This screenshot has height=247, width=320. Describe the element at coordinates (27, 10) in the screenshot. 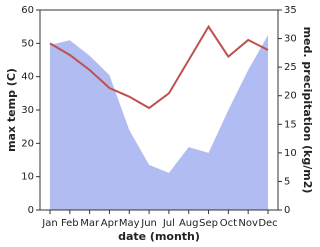

I see `y-tick-label: 60` at that location.